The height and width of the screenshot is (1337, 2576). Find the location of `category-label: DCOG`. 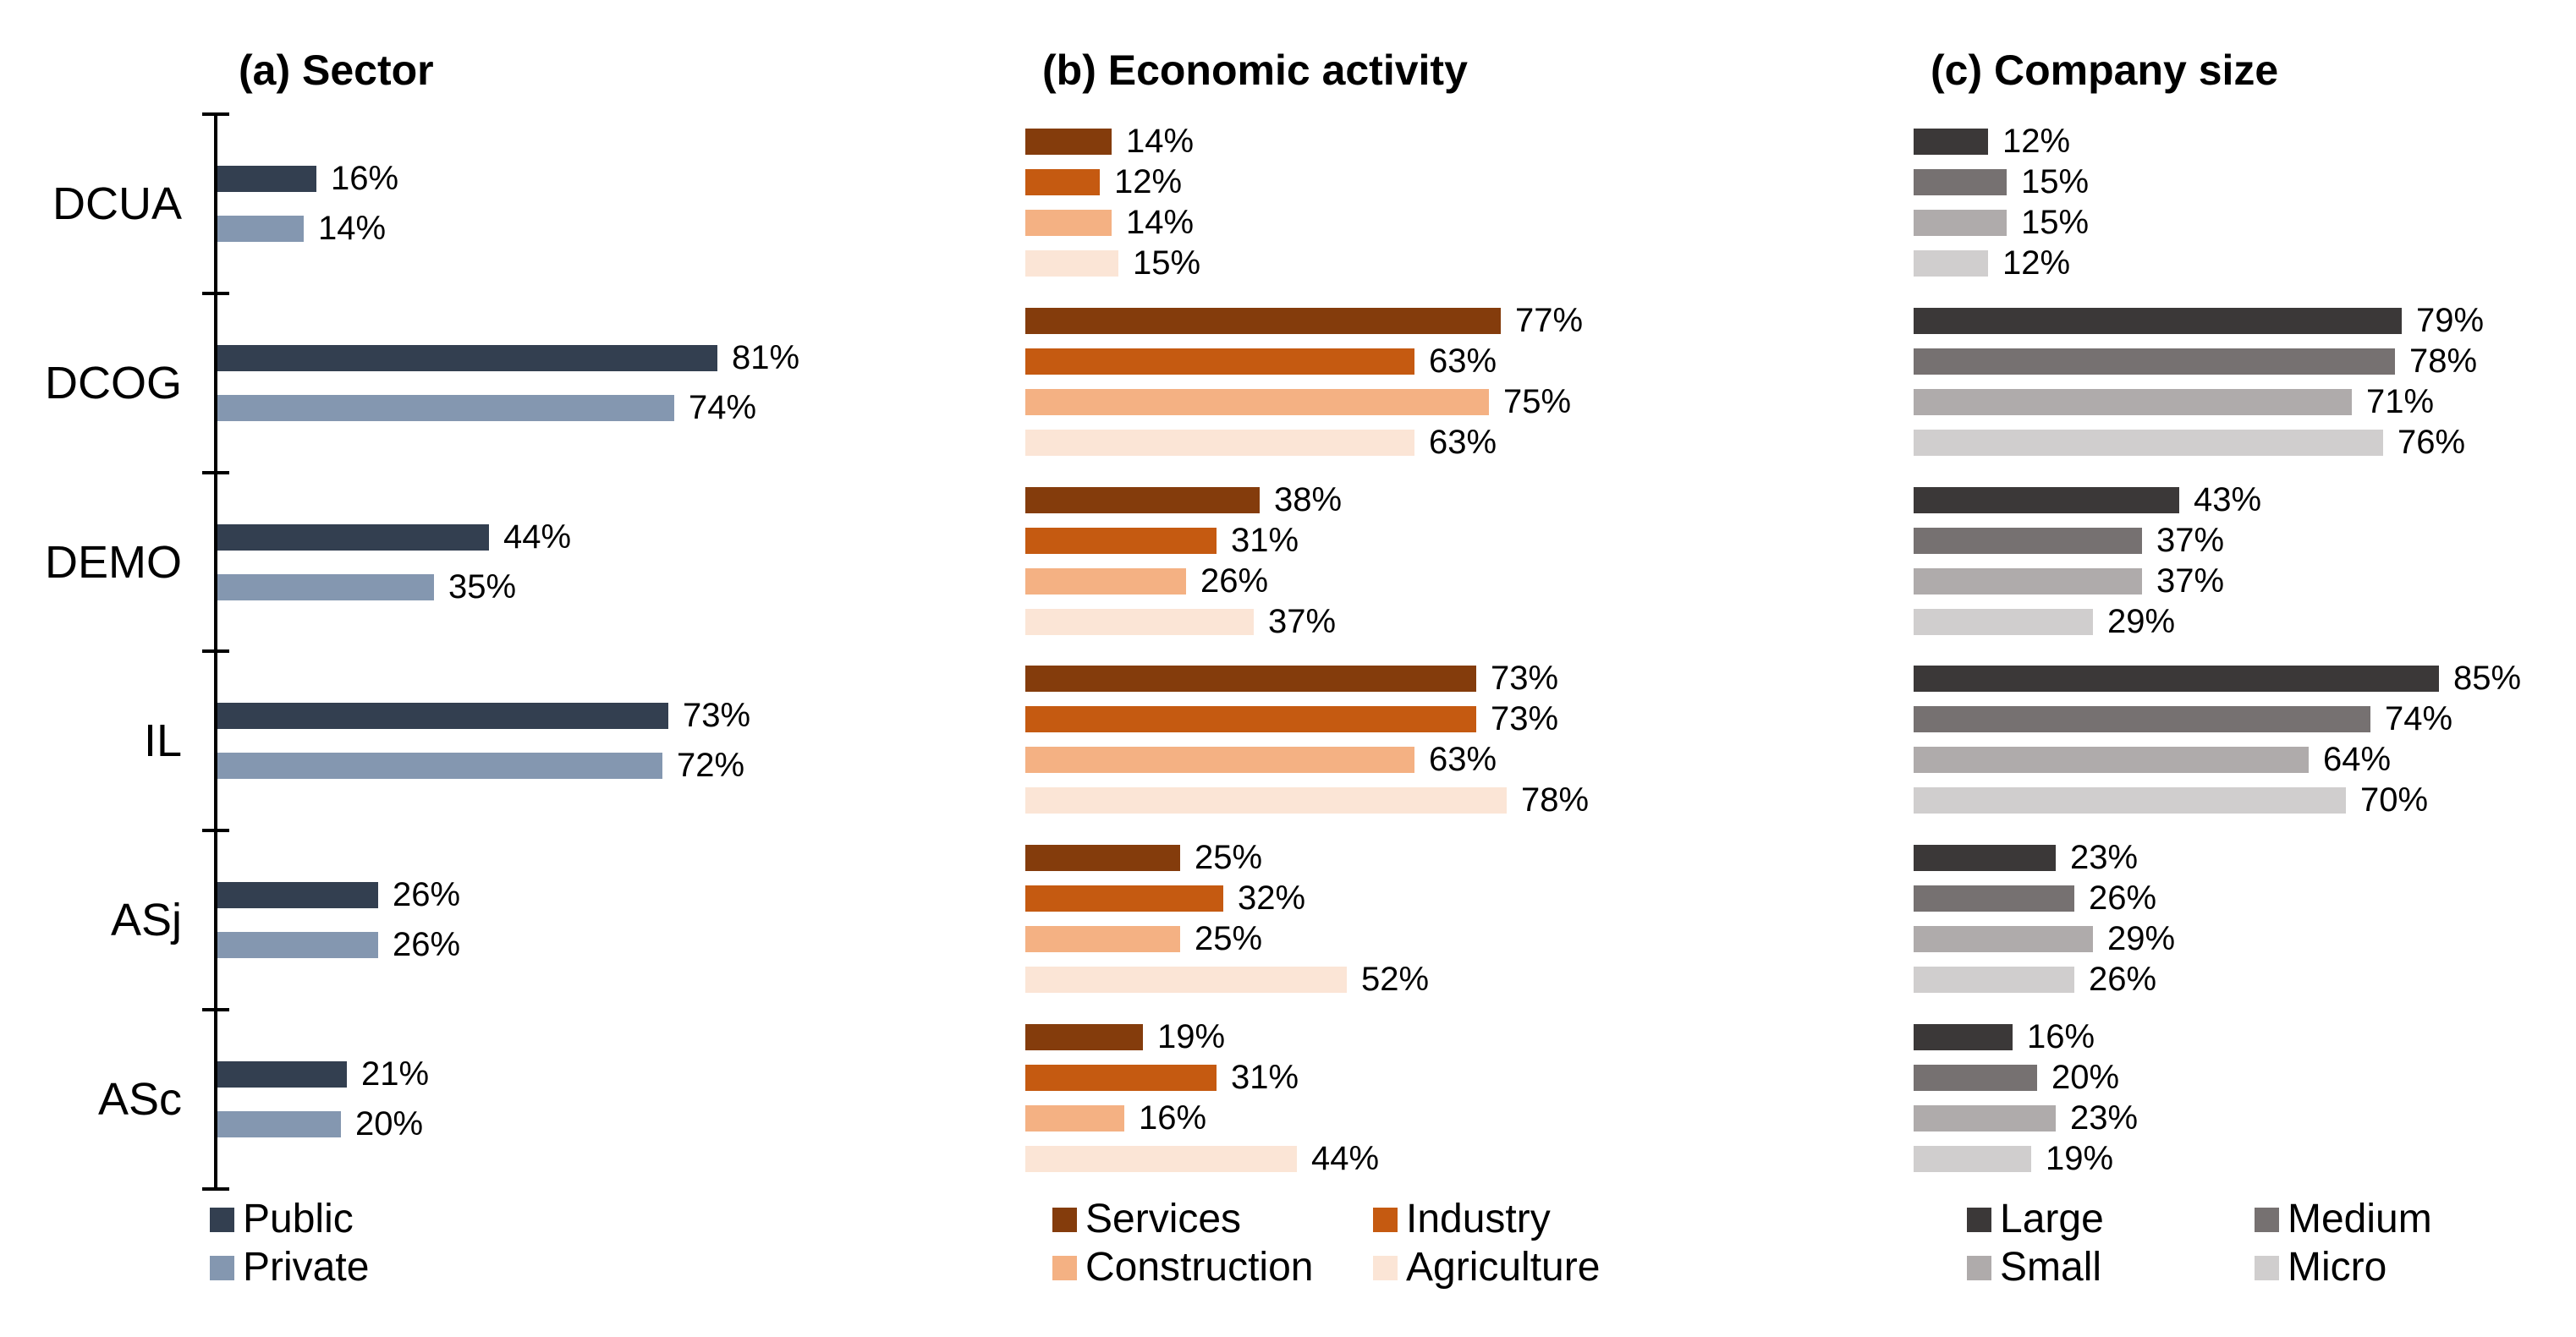

category-label: DCOG is located at coordinates (114, 383).